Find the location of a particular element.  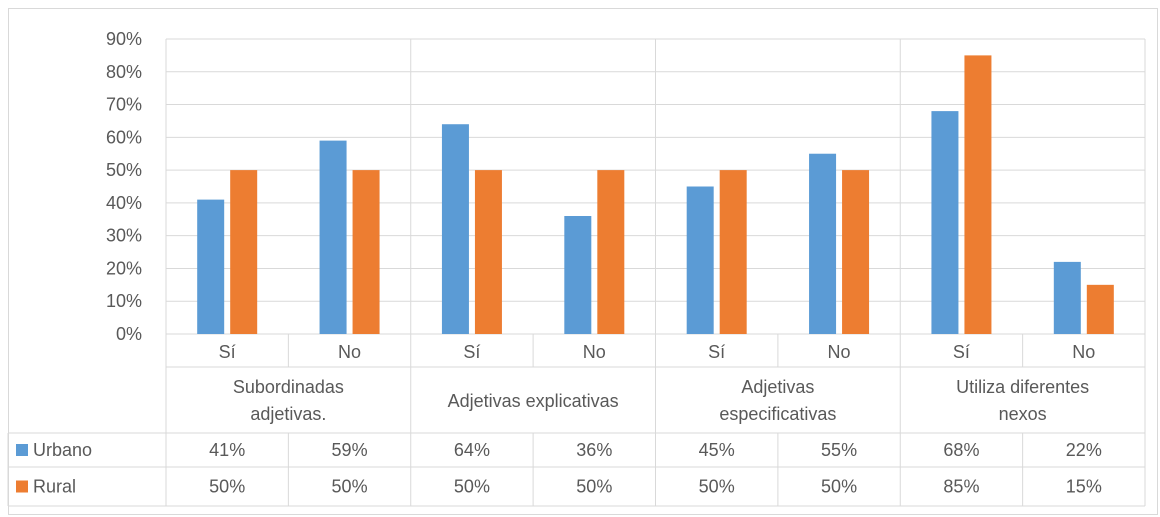

legend-key-urbano is located at coordinates (22, 450).